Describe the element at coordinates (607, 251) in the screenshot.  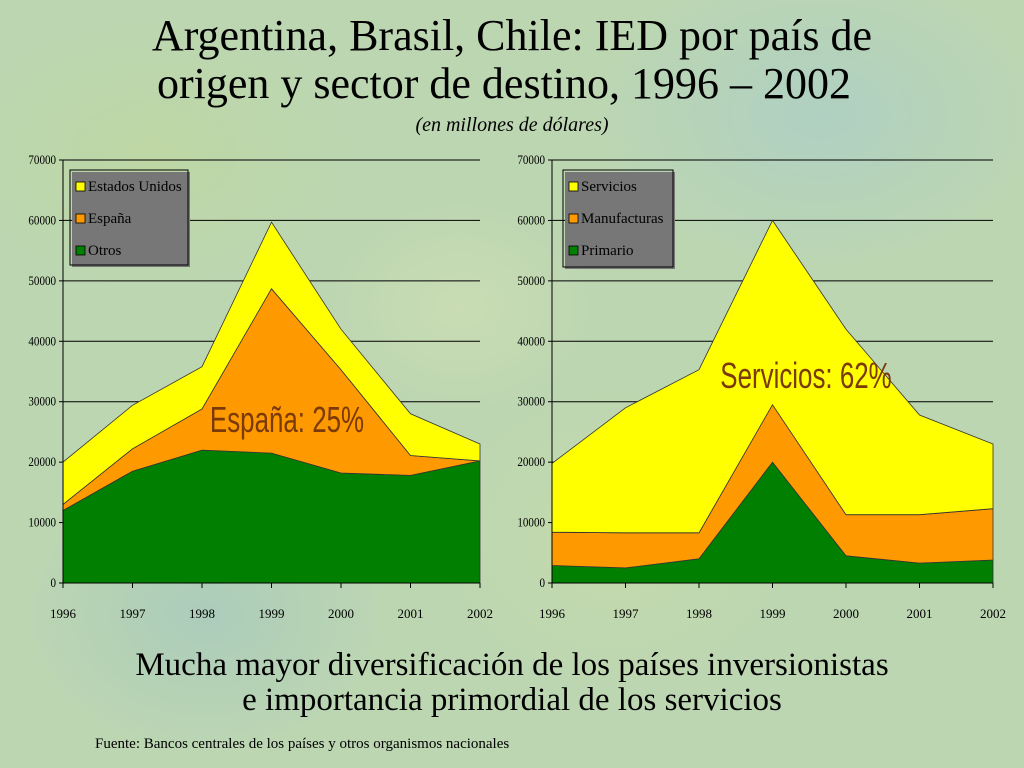
I see `legend-label: Primario` at that location.